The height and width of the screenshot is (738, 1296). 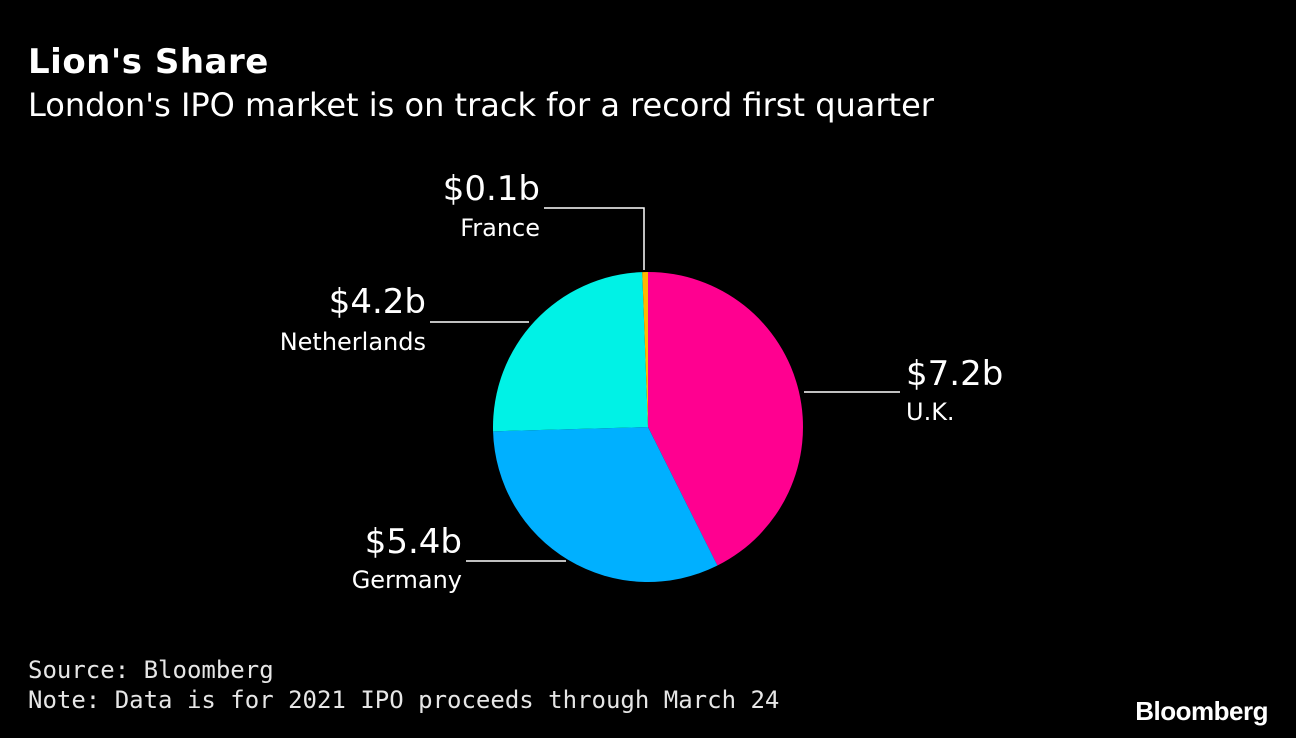 I want to click on bloomberg-logo: Bloomberg, so click(x=1201, y=711).